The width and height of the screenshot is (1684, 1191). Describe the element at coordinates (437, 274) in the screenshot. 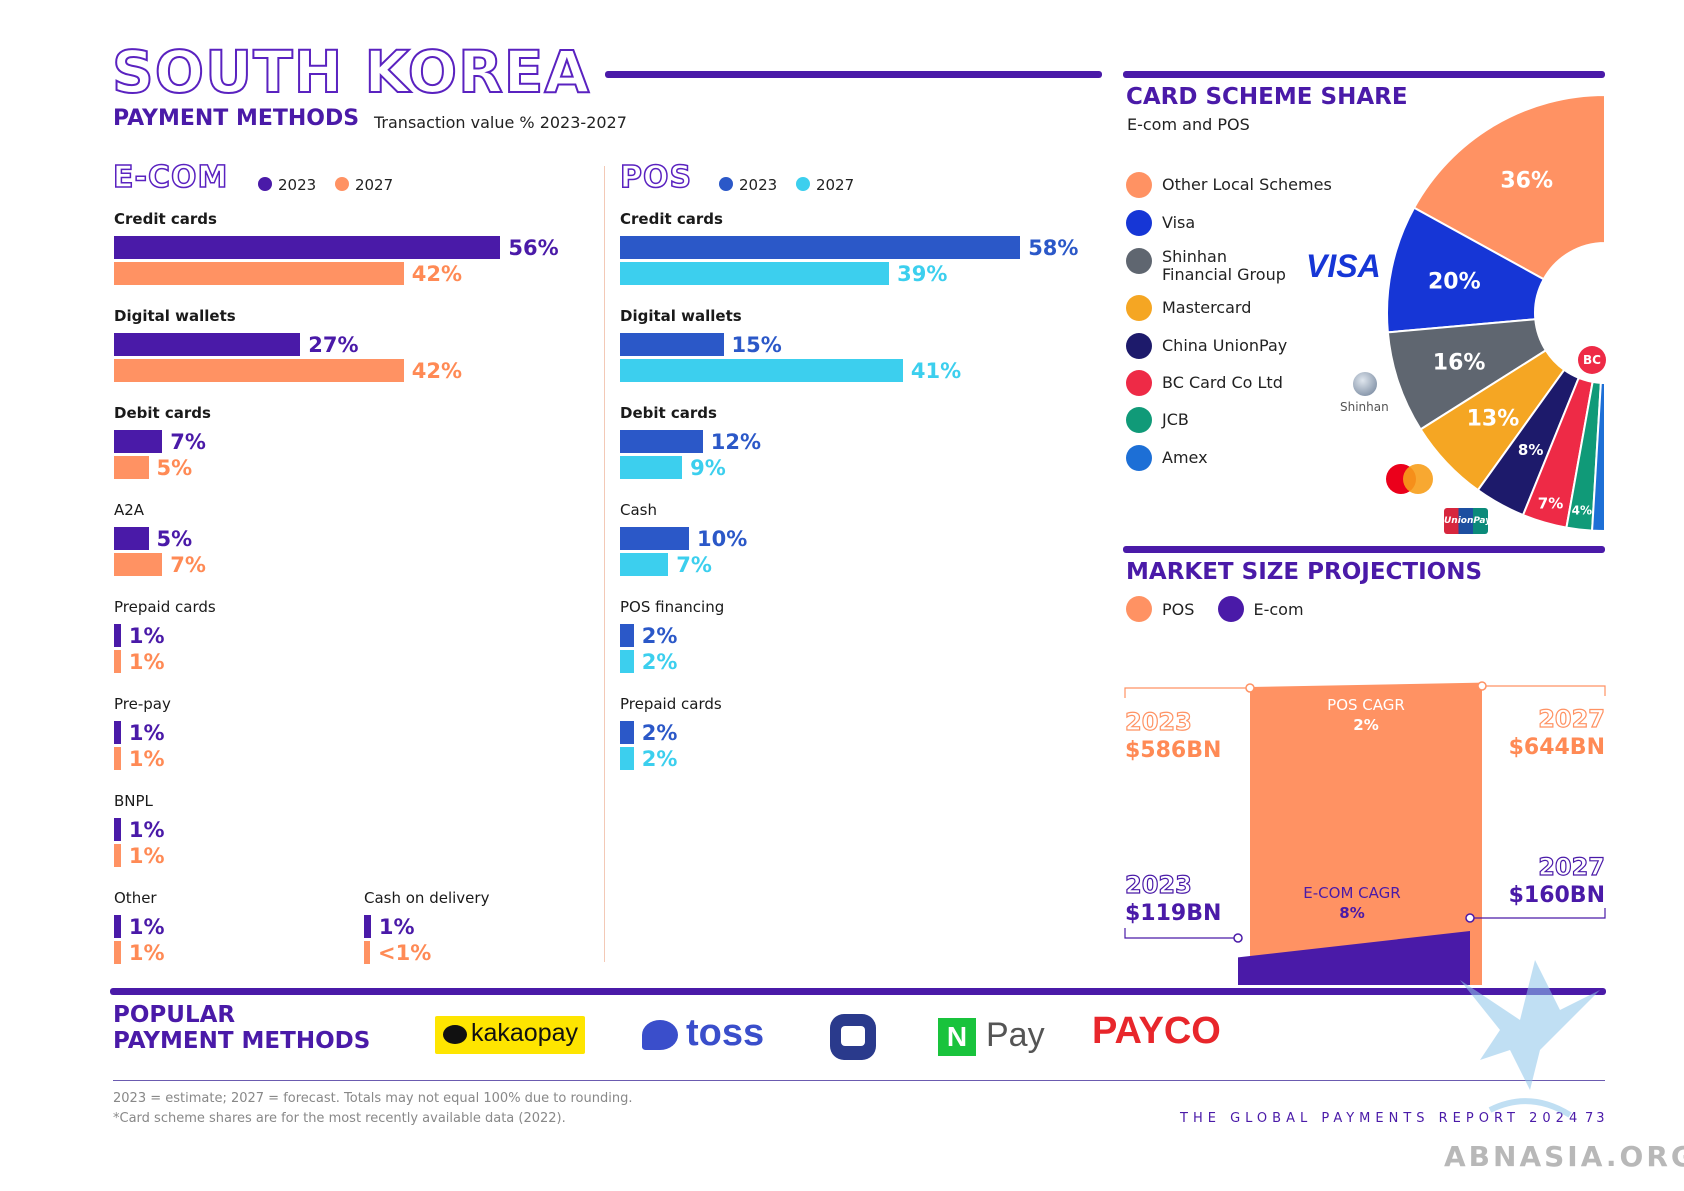

I see `bar-value-credit-cards-2027: 42%` at that location.